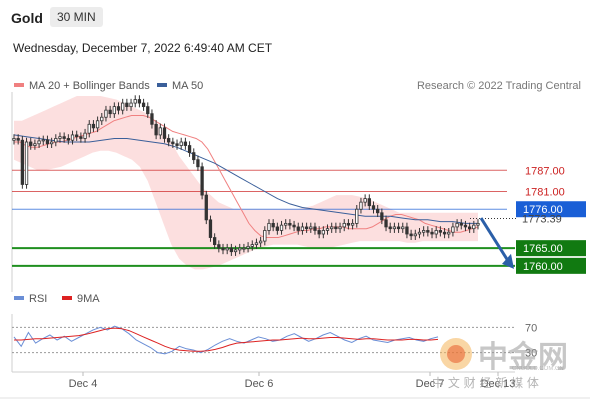 The height and width of the screenshot is (400, 590). What do you see at coordinates (83, 384) in the screenshot?
I see `x-tick-label: Dec 4` at bounding box center [83, 384].